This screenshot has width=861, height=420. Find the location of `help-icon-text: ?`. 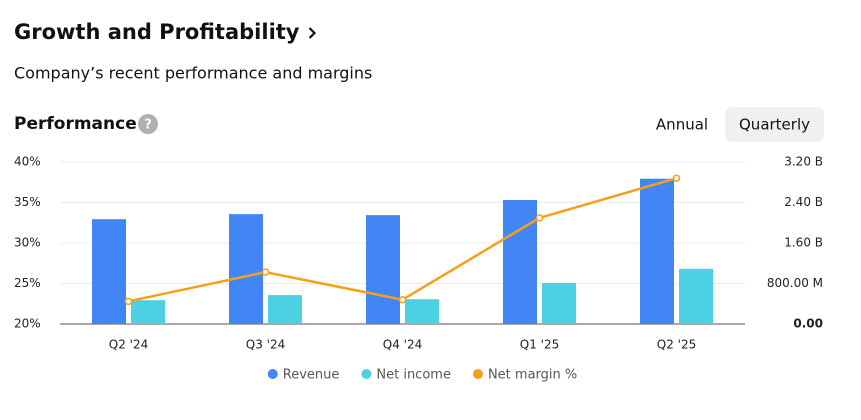

help-icon-text: ? is located at coordinates (148, 125).